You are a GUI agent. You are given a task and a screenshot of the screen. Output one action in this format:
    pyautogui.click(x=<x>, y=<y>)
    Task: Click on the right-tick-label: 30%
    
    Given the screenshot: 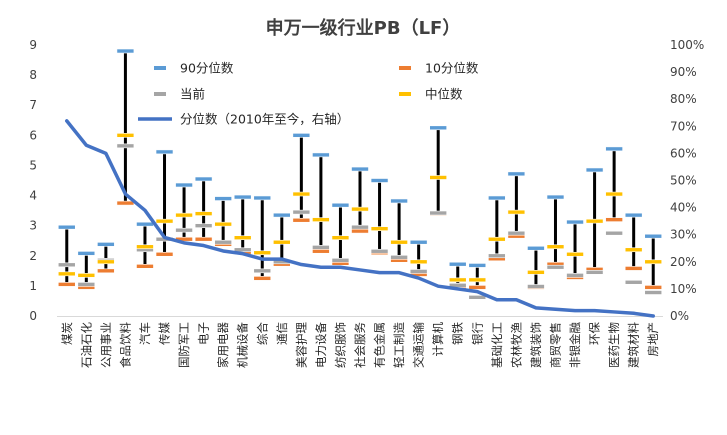 What is the action you would take?
    pyautogui.click(x=683, y=235)
    